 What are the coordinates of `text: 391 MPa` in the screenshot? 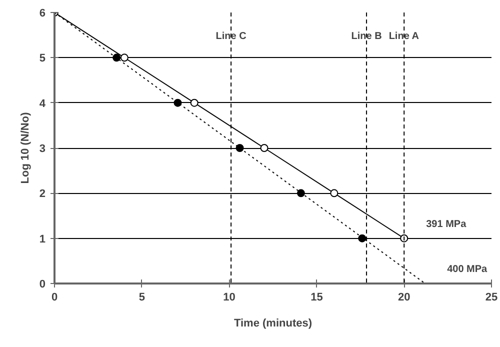 It's located at (446, 224).